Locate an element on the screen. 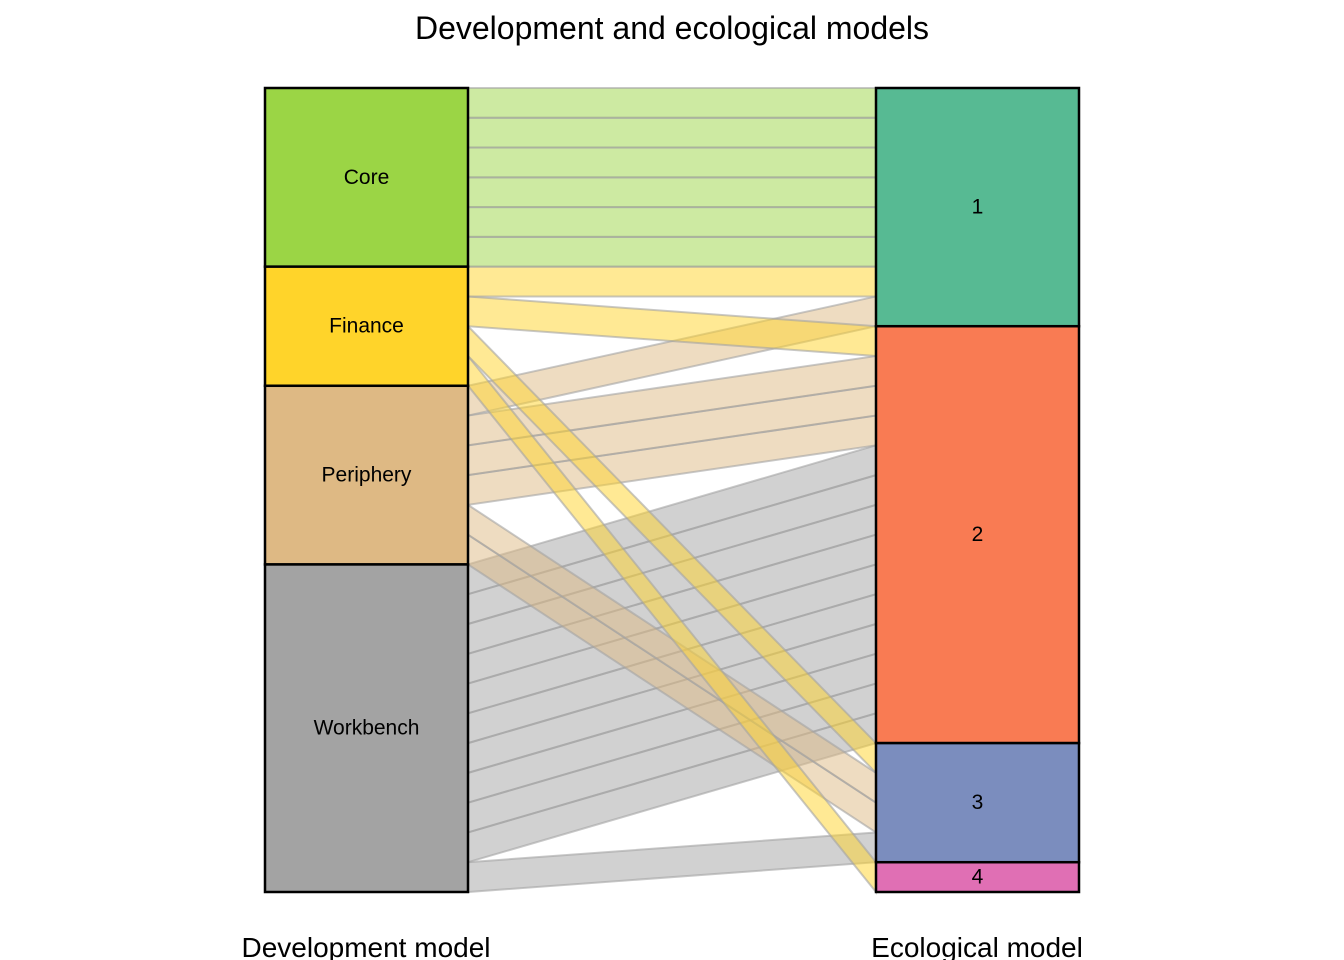 Image resolution: width=1344 pixels, height=960 pixels. left-node-label-periphery: Periphery is located at coordinates (367, 475).